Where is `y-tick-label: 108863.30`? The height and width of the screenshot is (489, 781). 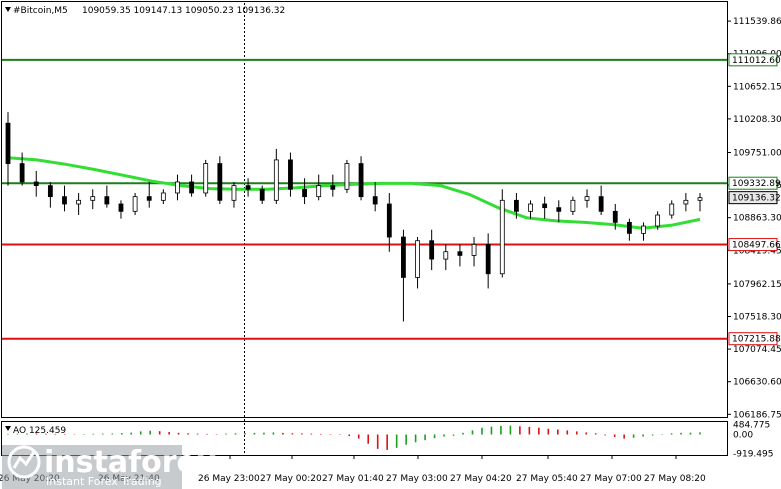 y-tick-label: 108863.30 is located at coordinates (757, 219).